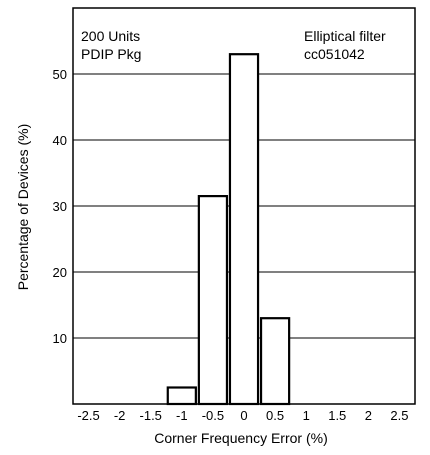 The image size is (430, 455). I want to click on x-tick-labels: -2.5 -2 -1.5 -1 -0.5 0 0.5 1 1.5 2 2.5, so click(242, 415).